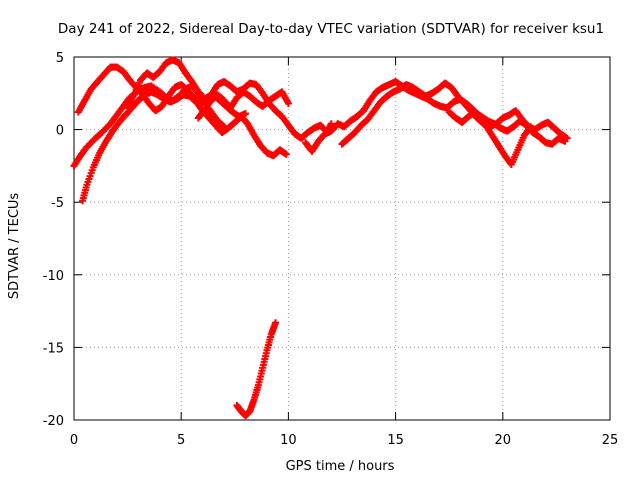 The image size is (640, 480). I want to click on x-tick-label: 20, so click(503, 440).